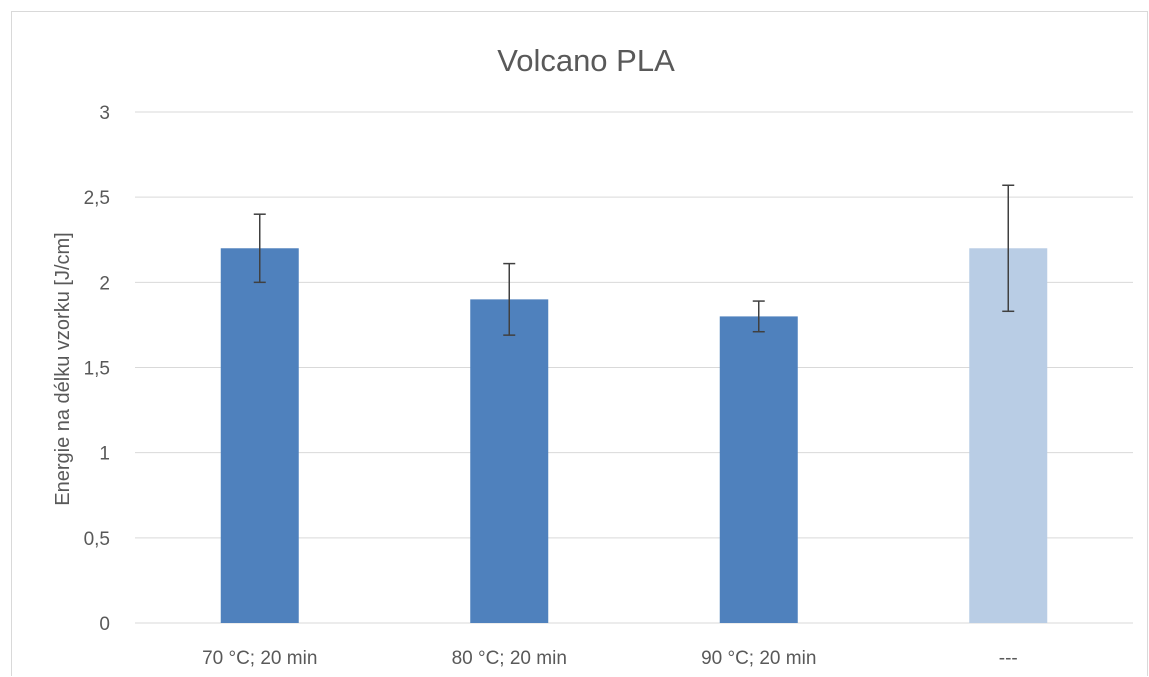 This screenshot has height=677, width=1149. What do you see at coordinates (104, 113) in the screenshot?
I see `y-tick-label: 3` at bounding box center [104, 113].